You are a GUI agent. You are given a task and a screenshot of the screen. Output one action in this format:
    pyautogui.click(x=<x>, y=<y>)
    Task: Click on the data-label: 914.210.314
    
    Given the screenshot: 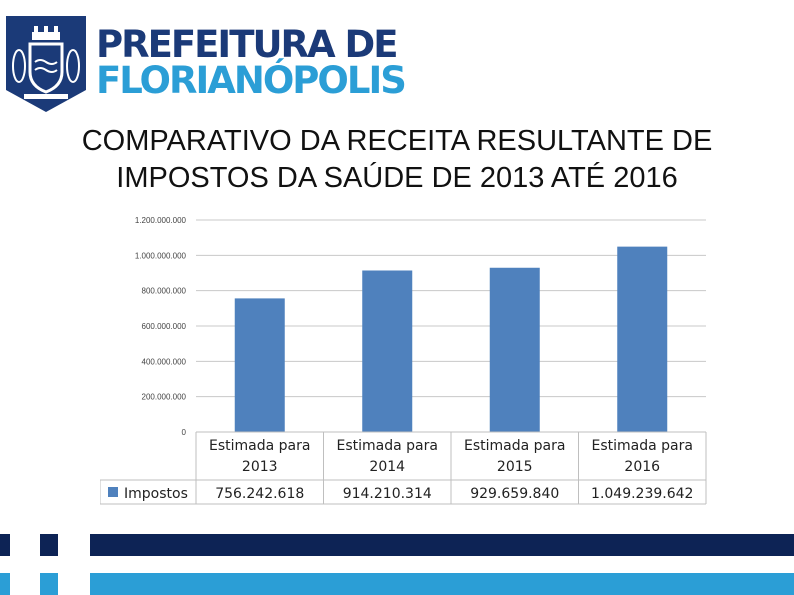 What is the action you would take?
    pyautogui.click(x=387, y=494)
    